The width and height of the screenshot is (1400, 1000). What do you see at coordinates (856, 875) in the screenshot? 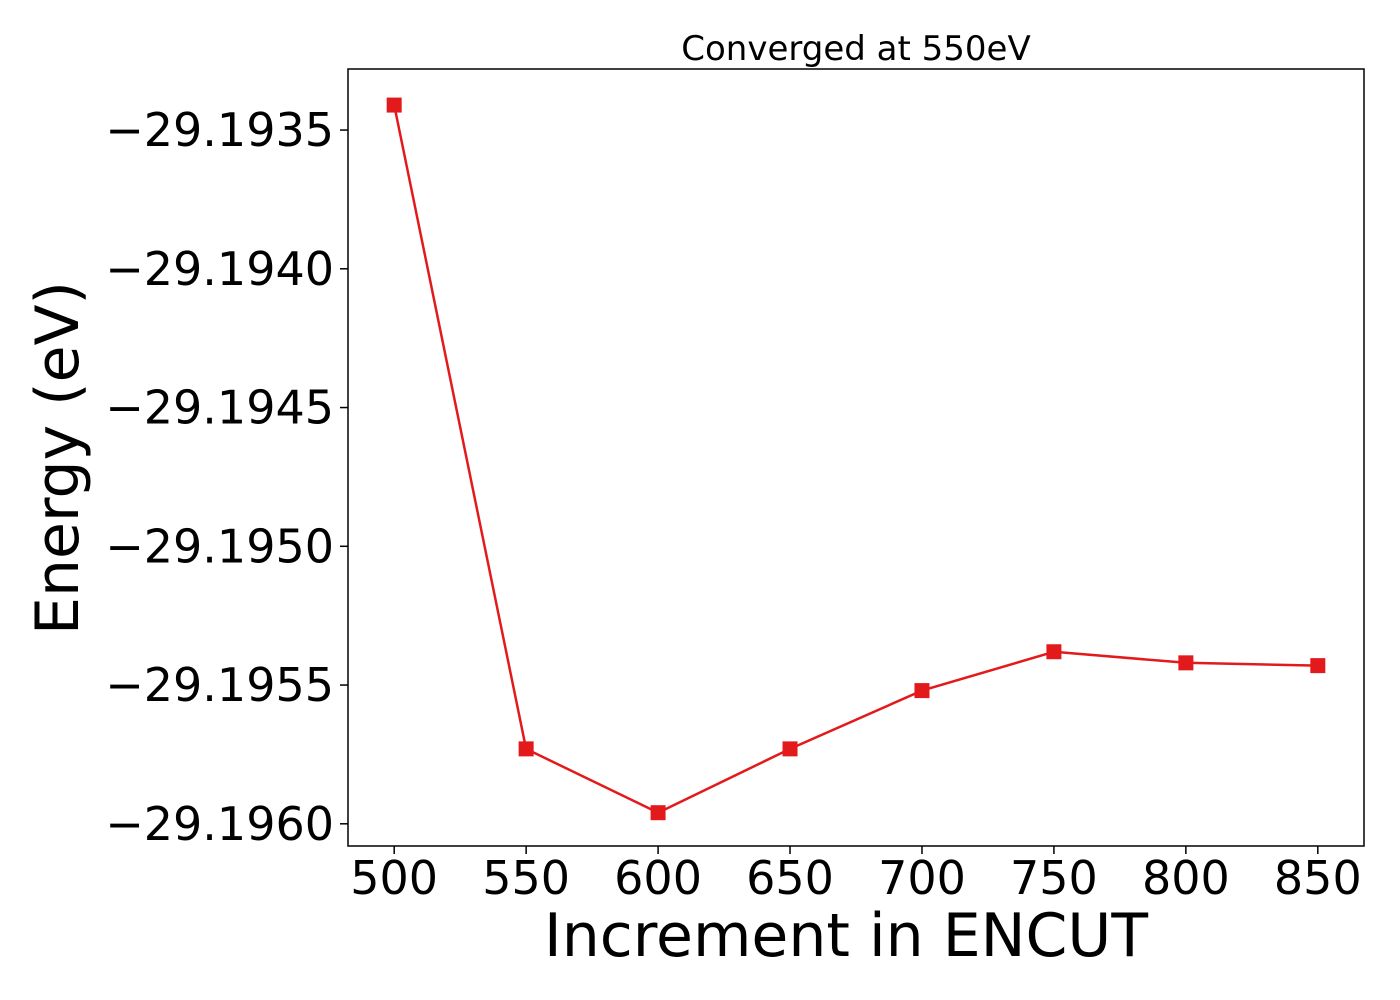
I see `x-axis-ticks: 500 550 600 650 700 750 800 850` at bounding box center [856, 875].